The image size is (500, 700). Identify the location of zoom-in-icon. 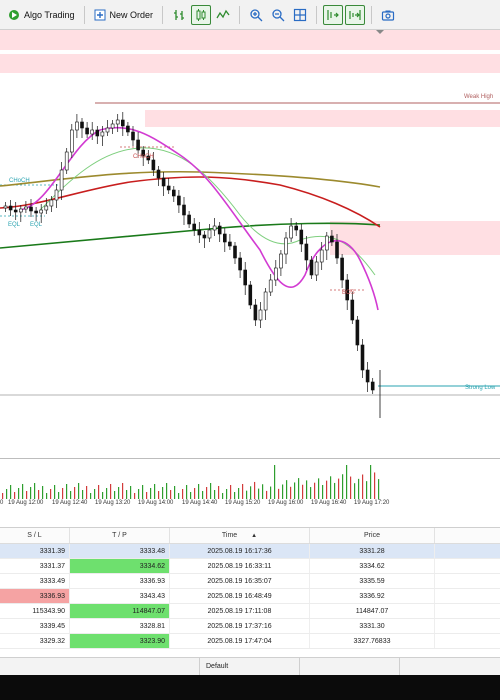
(256, 15).